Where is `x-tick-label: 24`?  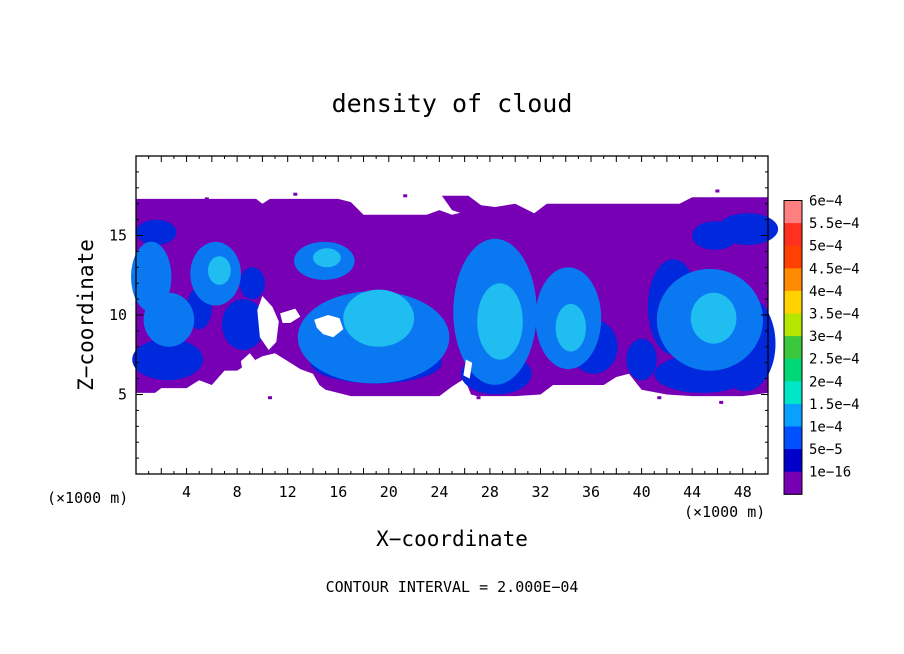
x-tick-label: 24 is located at coordinates (439, 492).